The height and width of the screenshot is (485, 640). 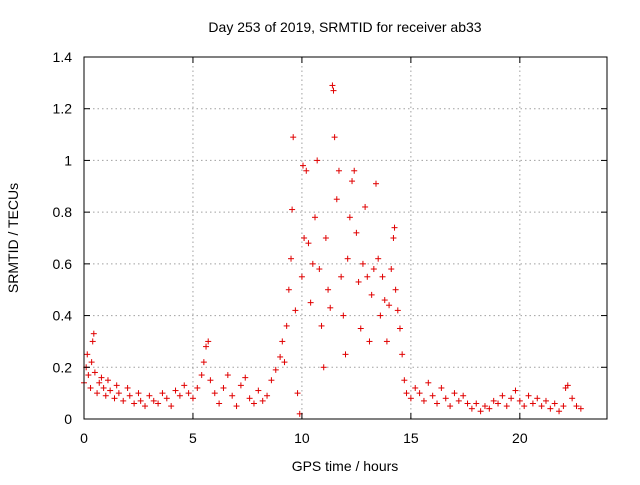 What do you see at coordinates (63, 57) in the screenshot?
I see `y-tick-label: 1.4` at bounding box center [63, 57].